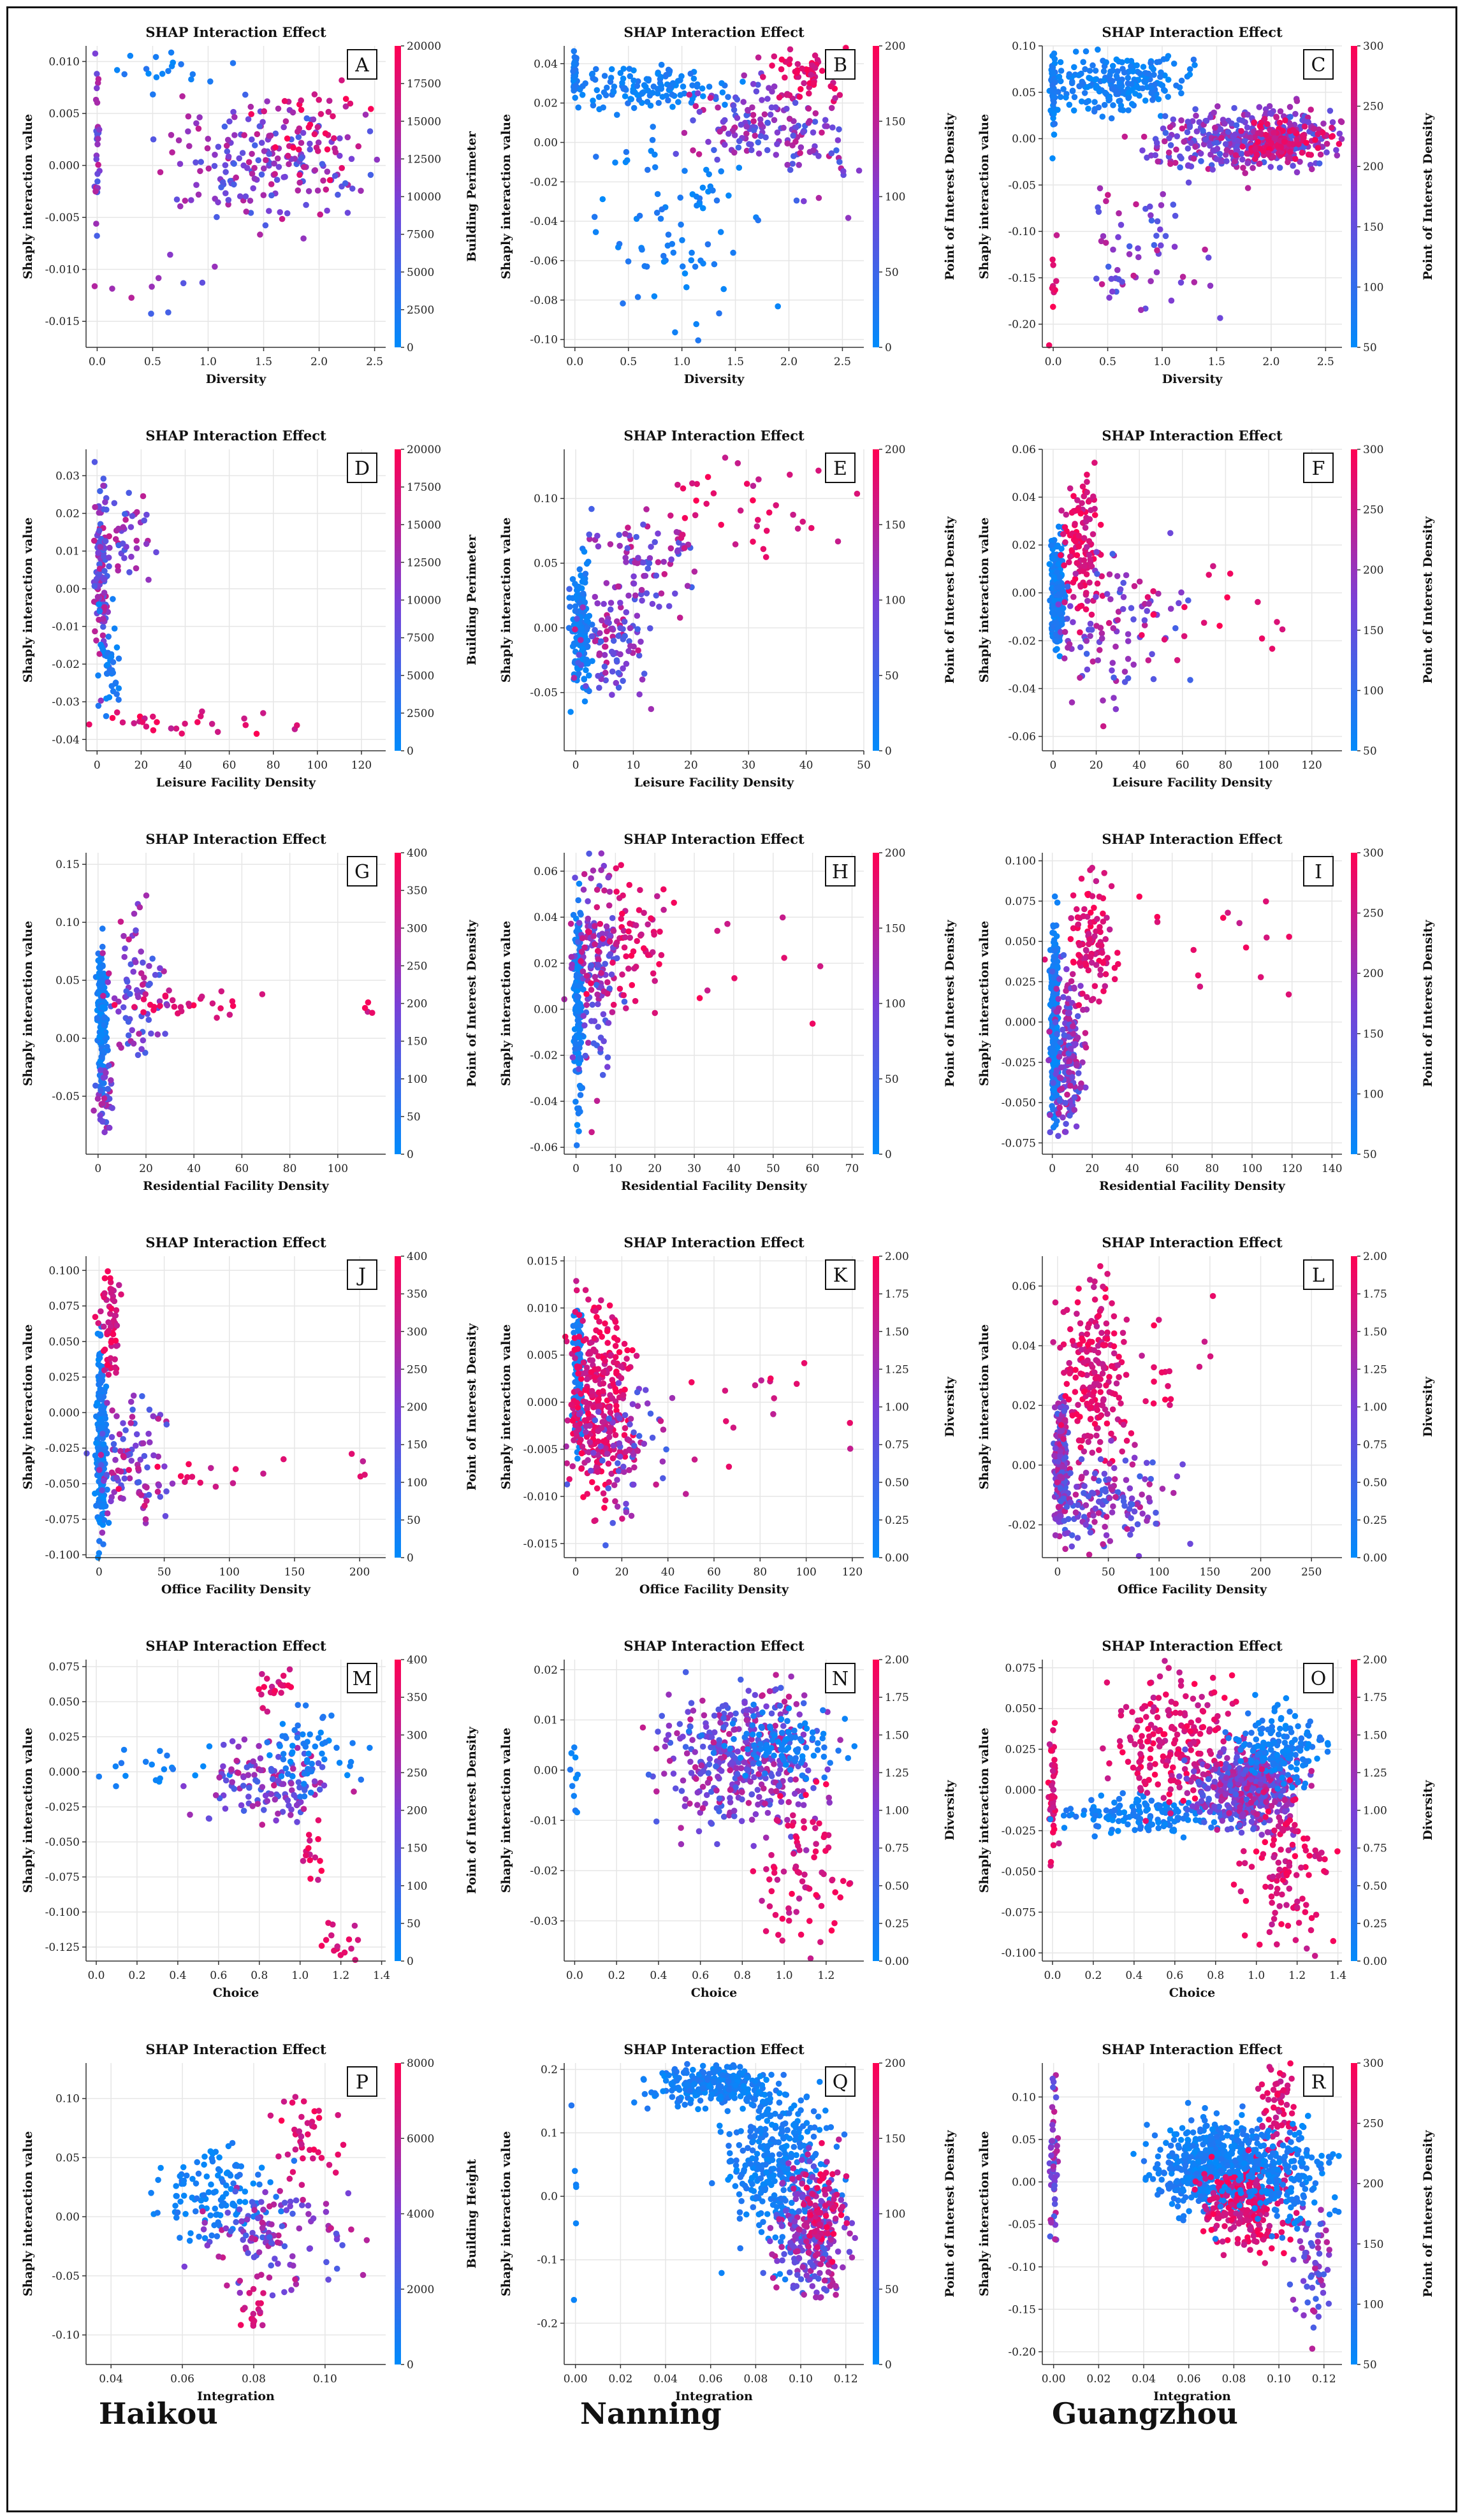  What do you see at coordinates (895, 197) in the screenshot?
I see `colorbar-tick-label: 100` at bounding box center [895, 197].